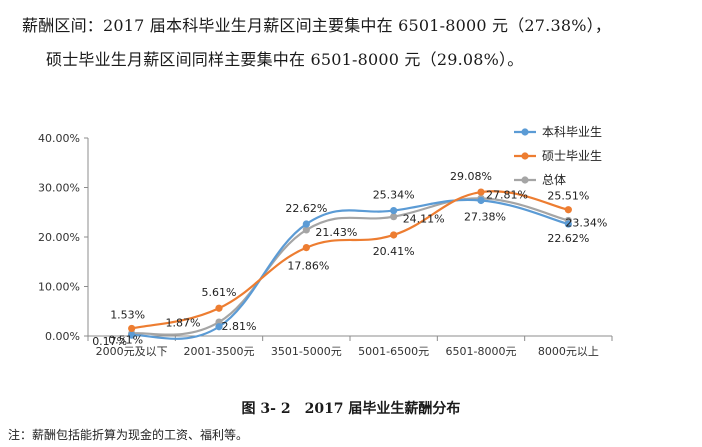 Image resolution: width=702 pixels, height=447 pixels. I want to click on x-tick-label: 5001-6500元, so click(393, 351).